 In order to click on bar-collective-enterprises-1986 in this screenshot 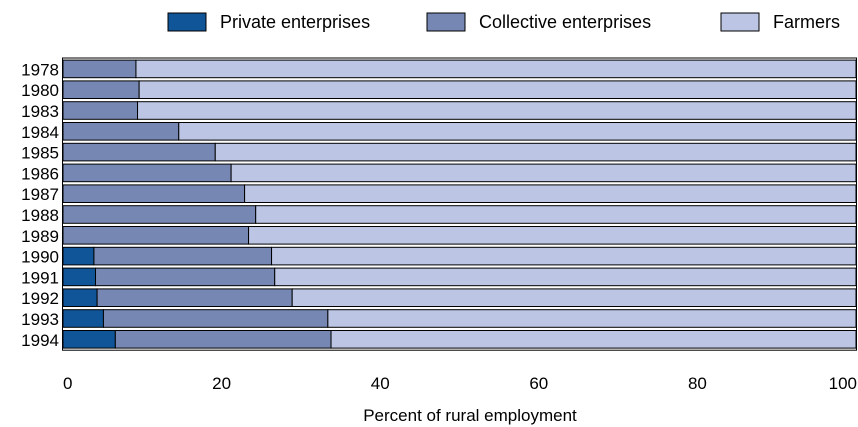, I will do `click(147, 173)`.